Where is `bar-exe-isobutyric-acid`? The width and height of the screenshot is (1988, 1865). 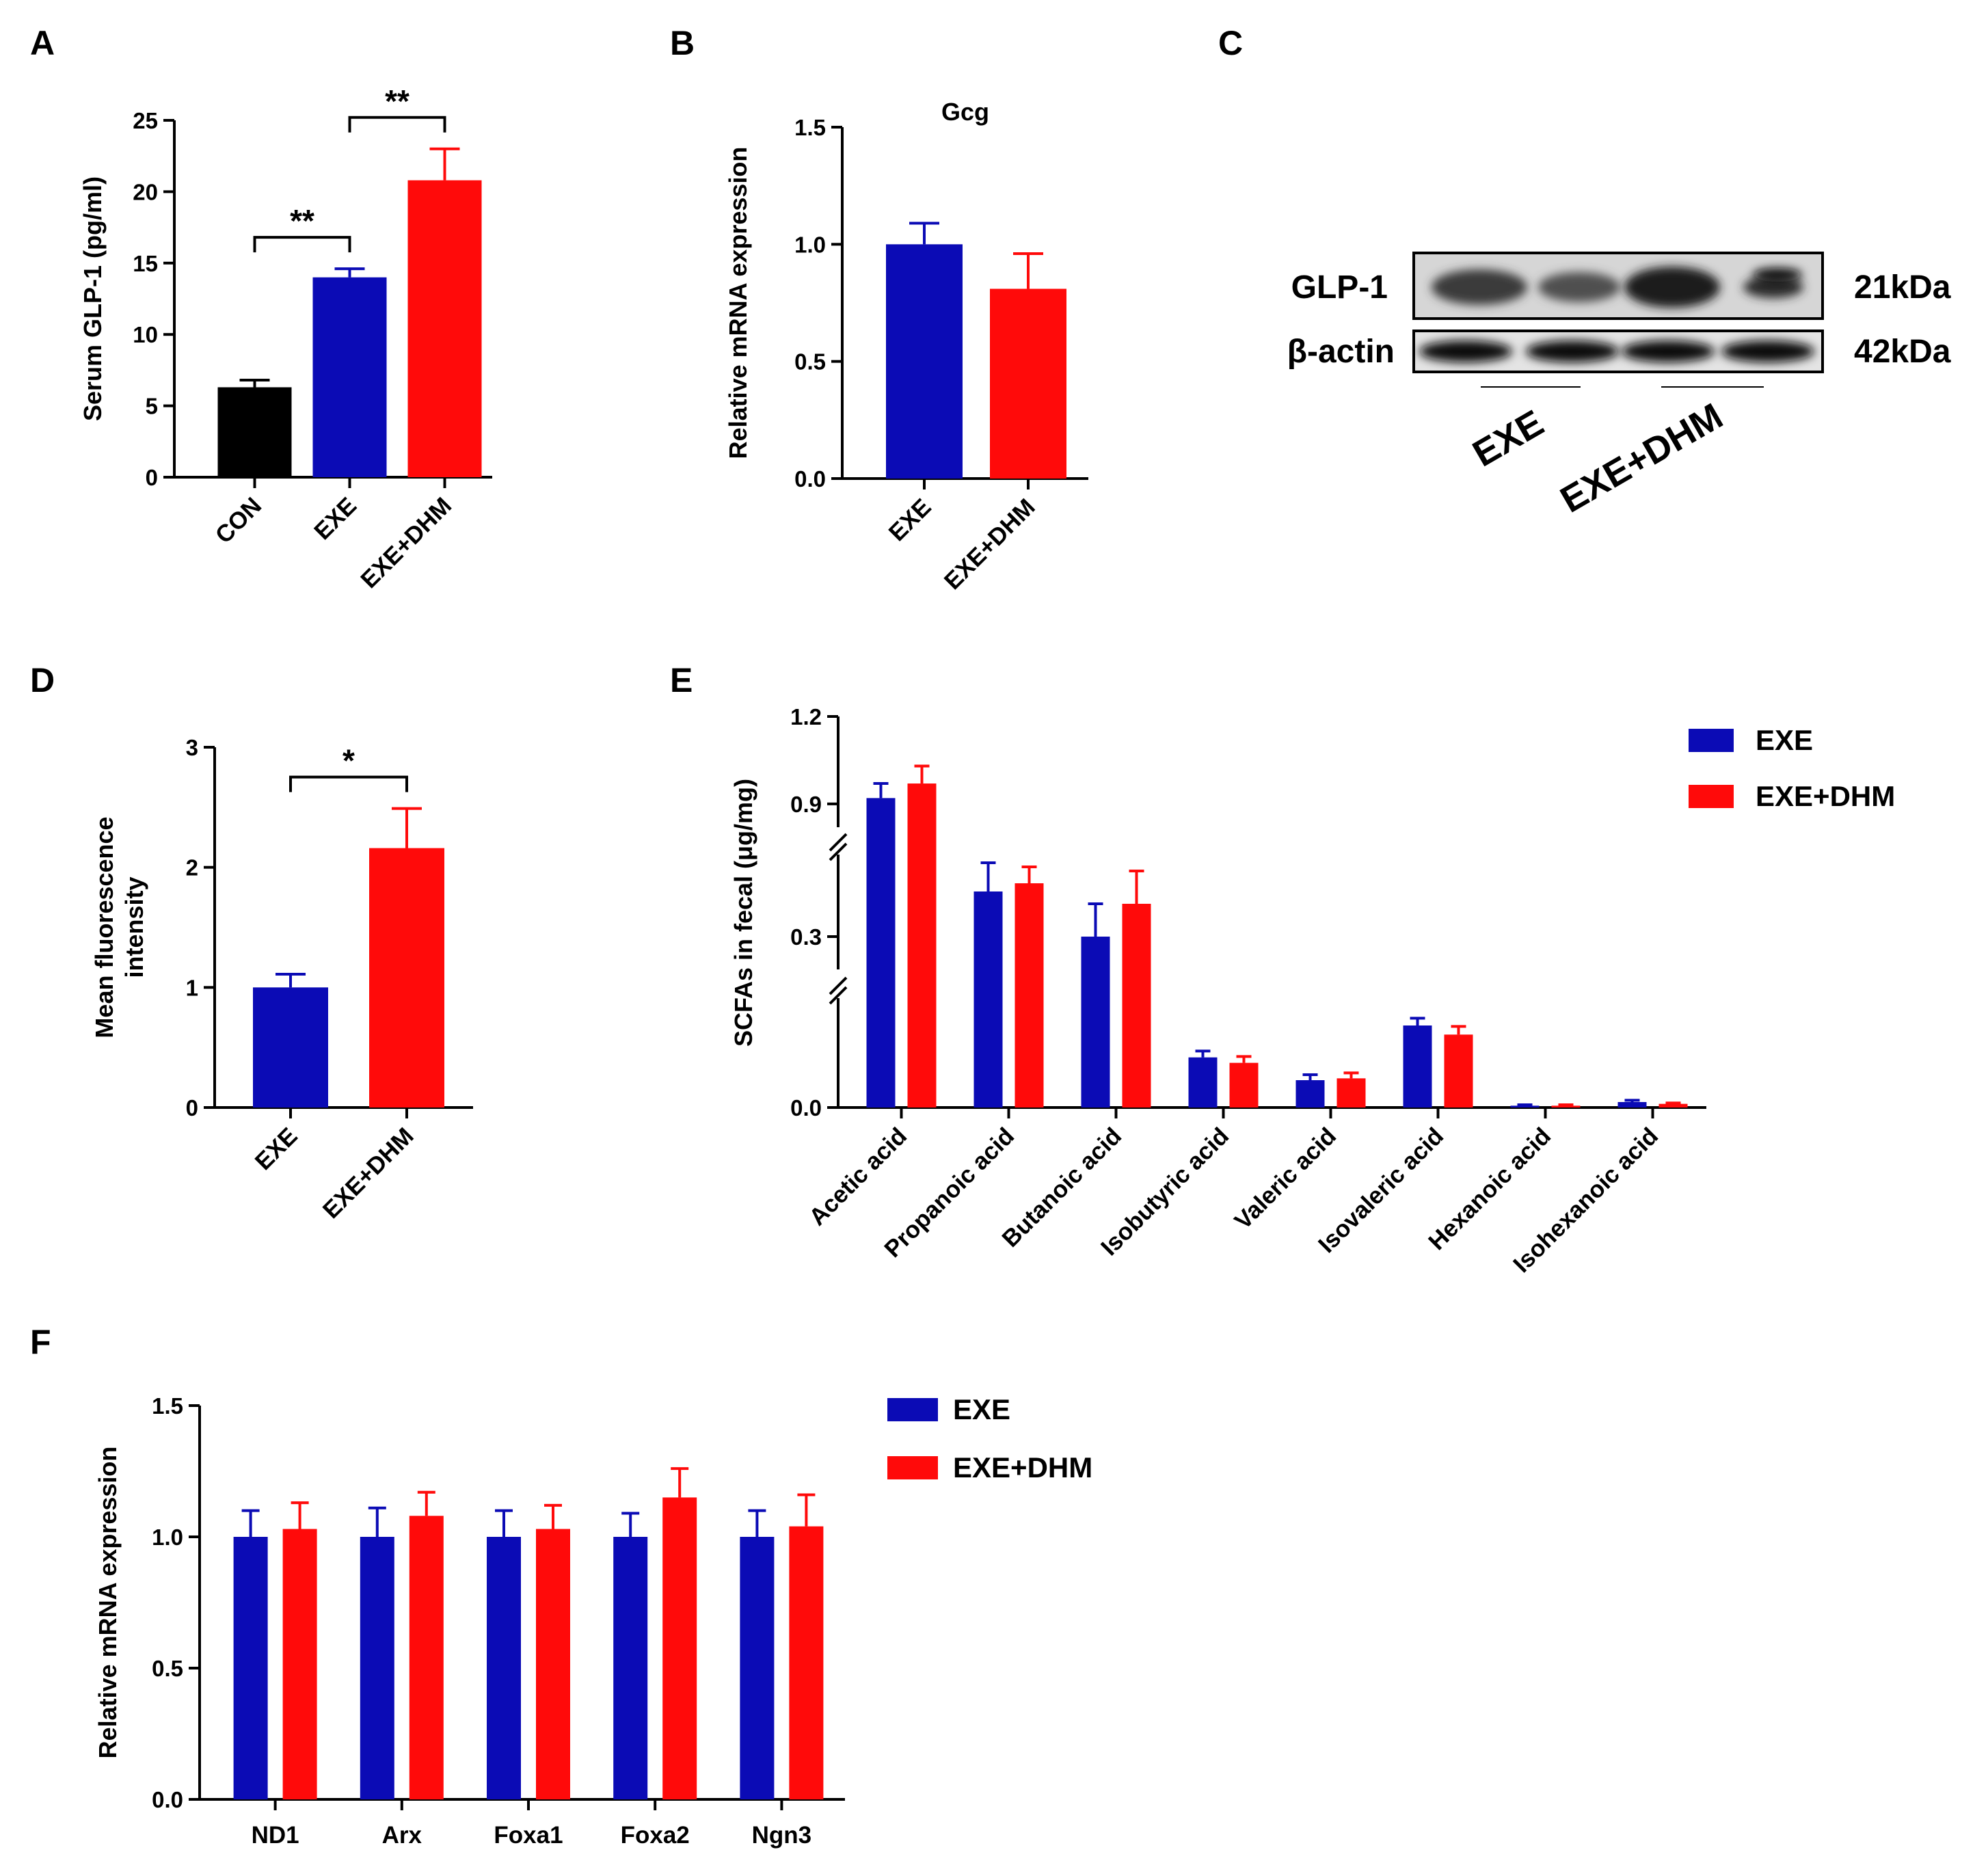
bar-exe-isobutyric-acid is located at coordinates (1203, 1082).